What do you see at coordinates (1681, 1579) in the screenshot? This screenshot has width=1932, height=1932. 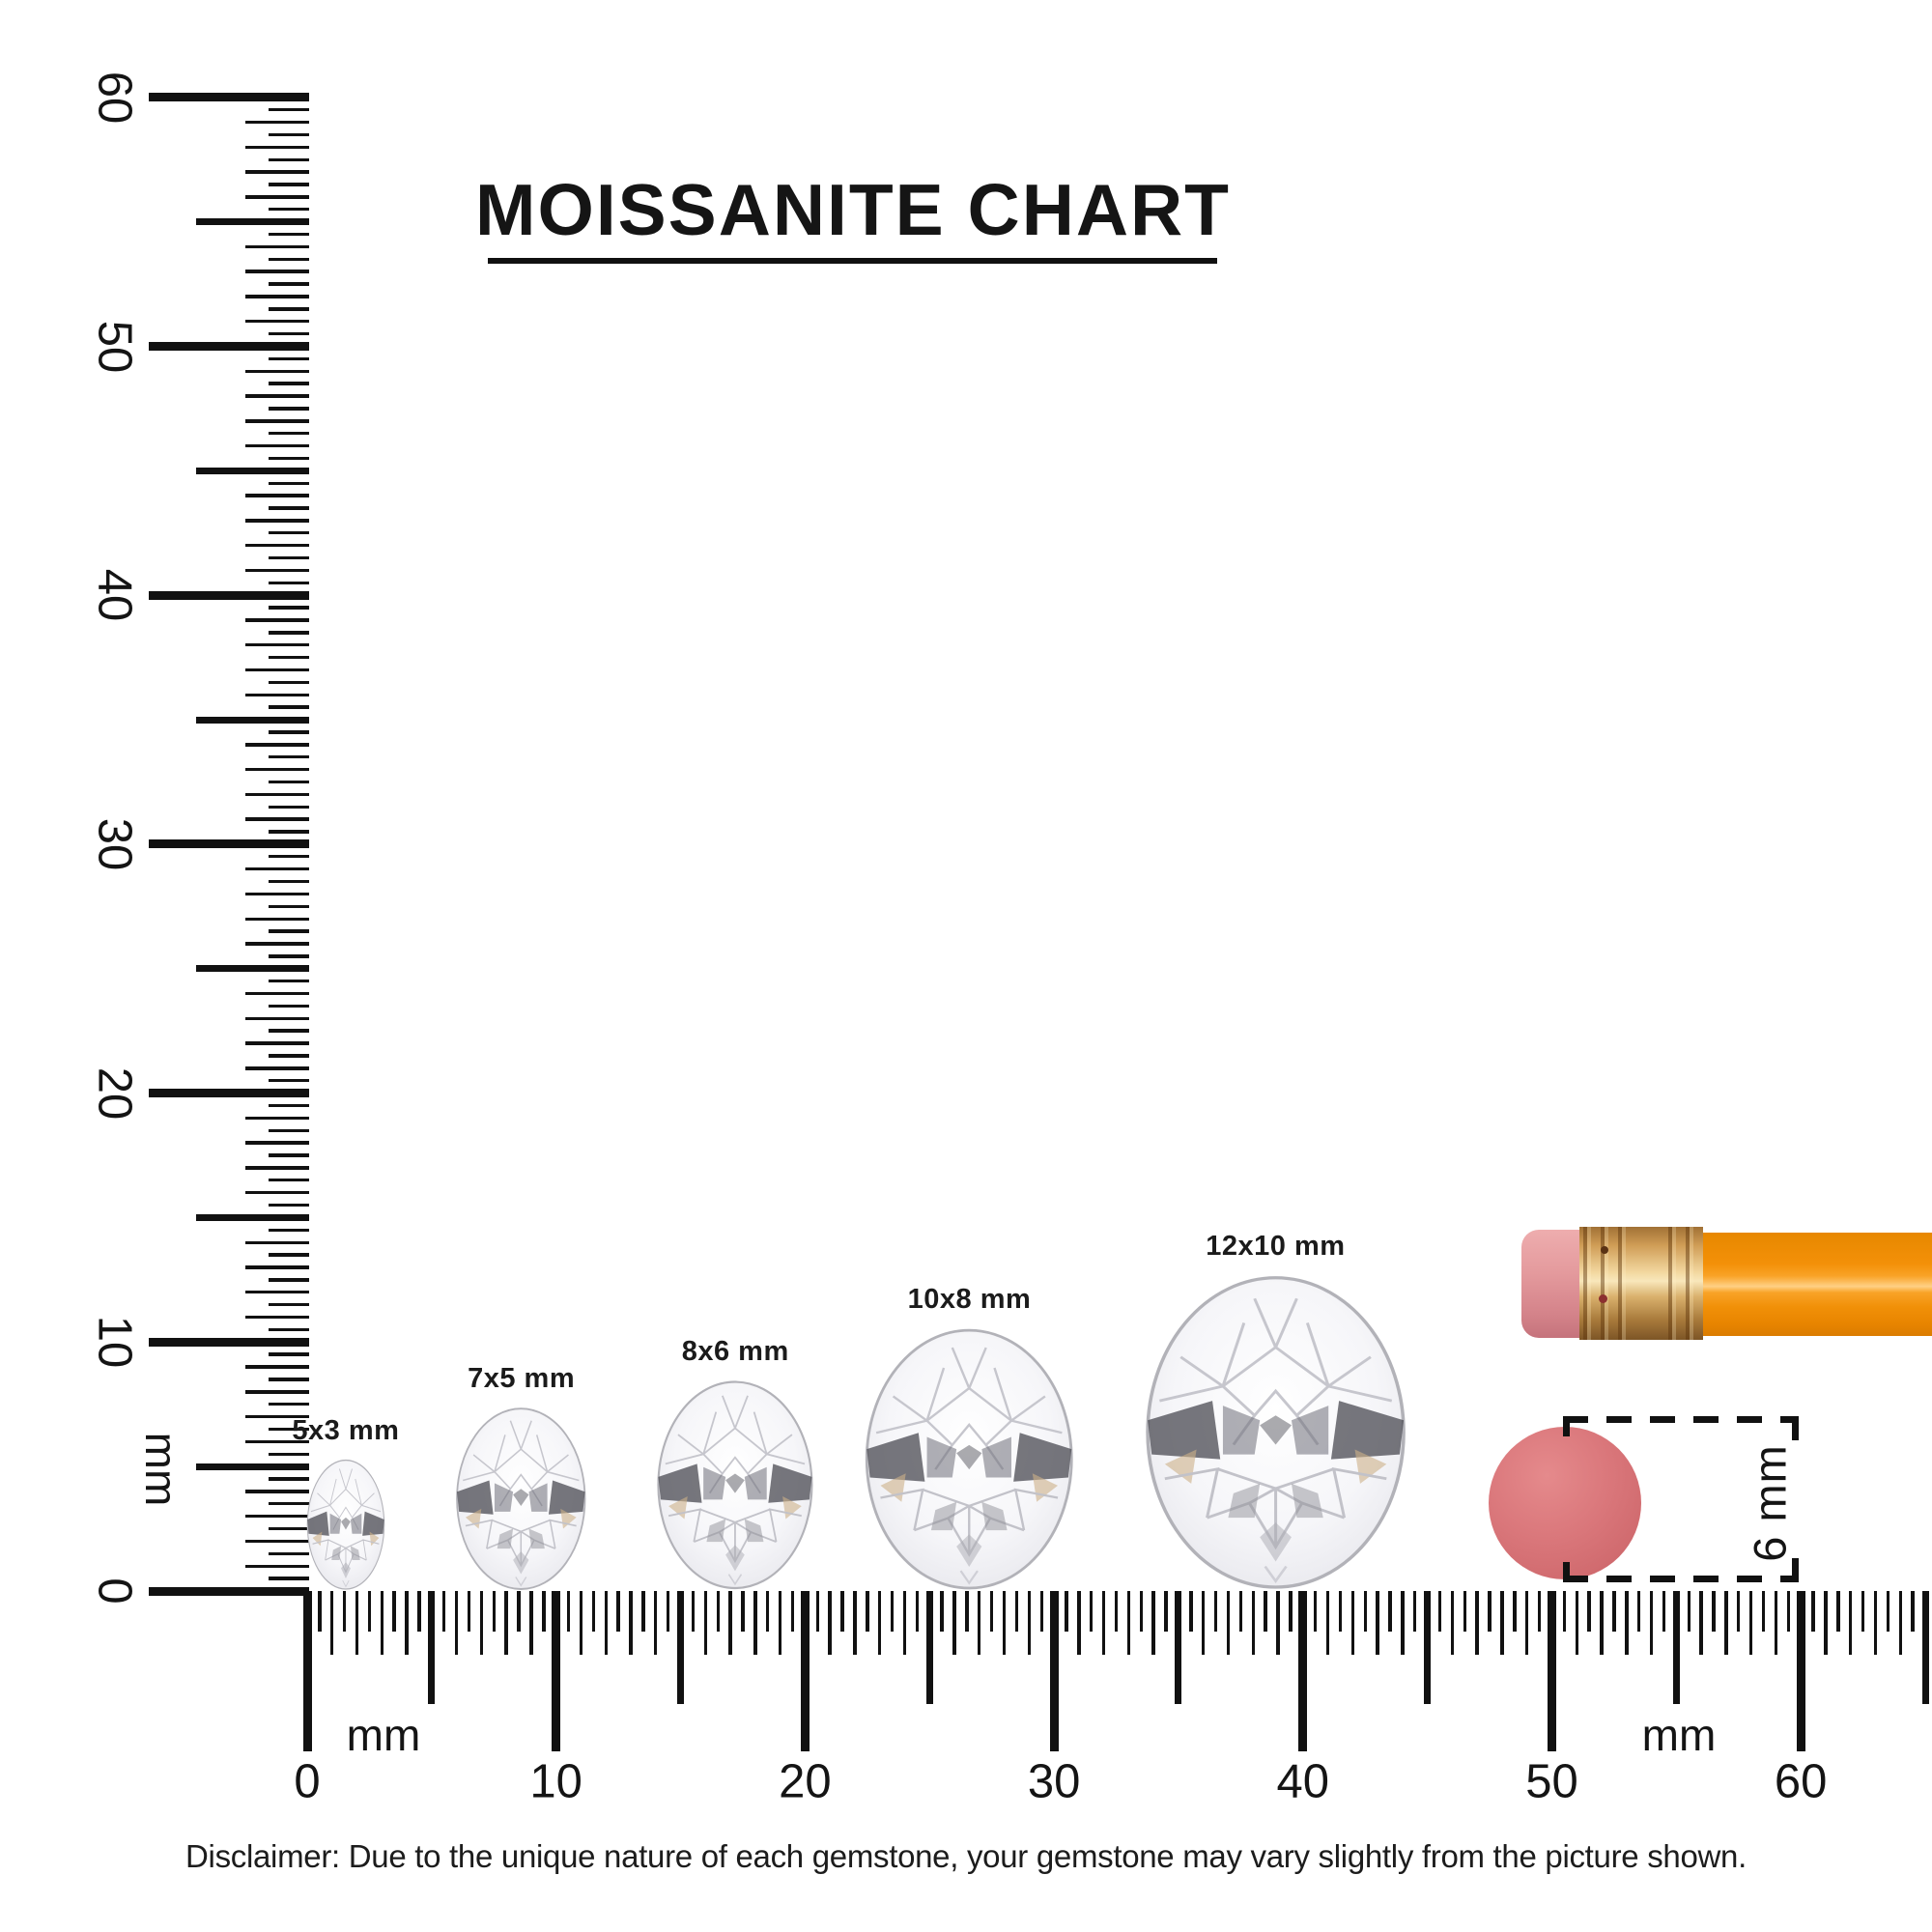 I see `dimension-line-bottom` at bounding box center [1681, 1579].